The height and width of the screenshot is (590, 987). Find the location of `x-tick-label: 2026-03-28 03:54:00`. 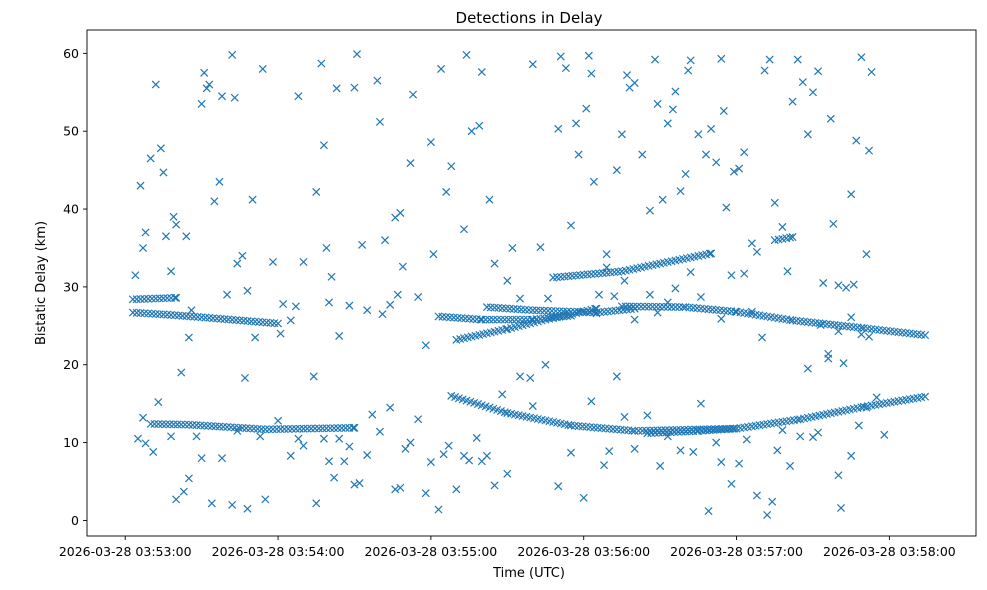

x-tick-label: 2026-03-28 03:54:00 is located at coordinates (278, 551).